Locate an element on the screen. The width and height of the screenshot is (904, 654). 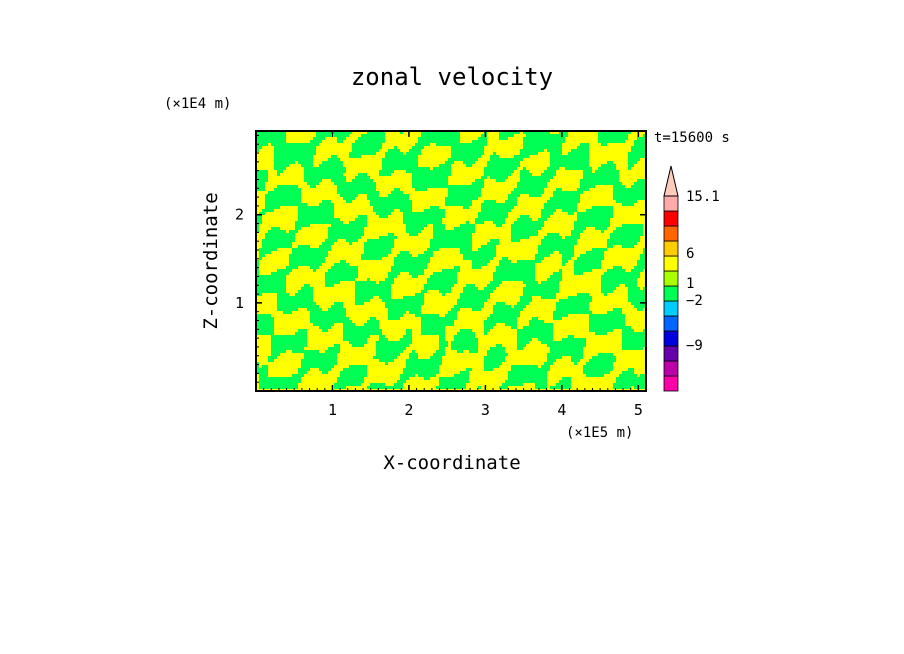
colorbar-label: −9 is located at coordinates (694, 346).